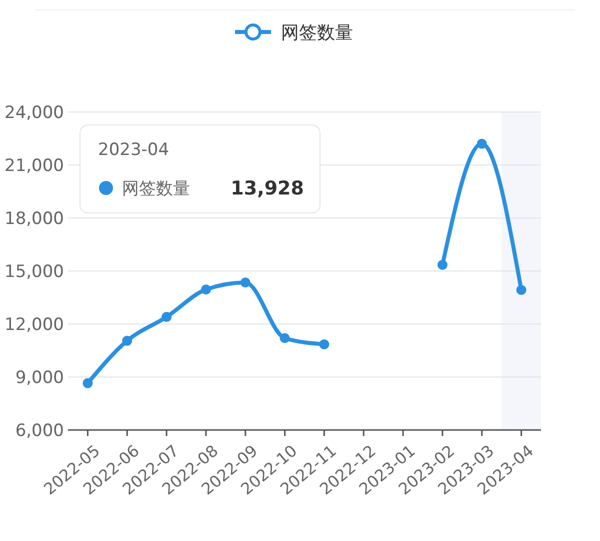  I want to click on y-tick-label: 21,000, so click(34, 166).